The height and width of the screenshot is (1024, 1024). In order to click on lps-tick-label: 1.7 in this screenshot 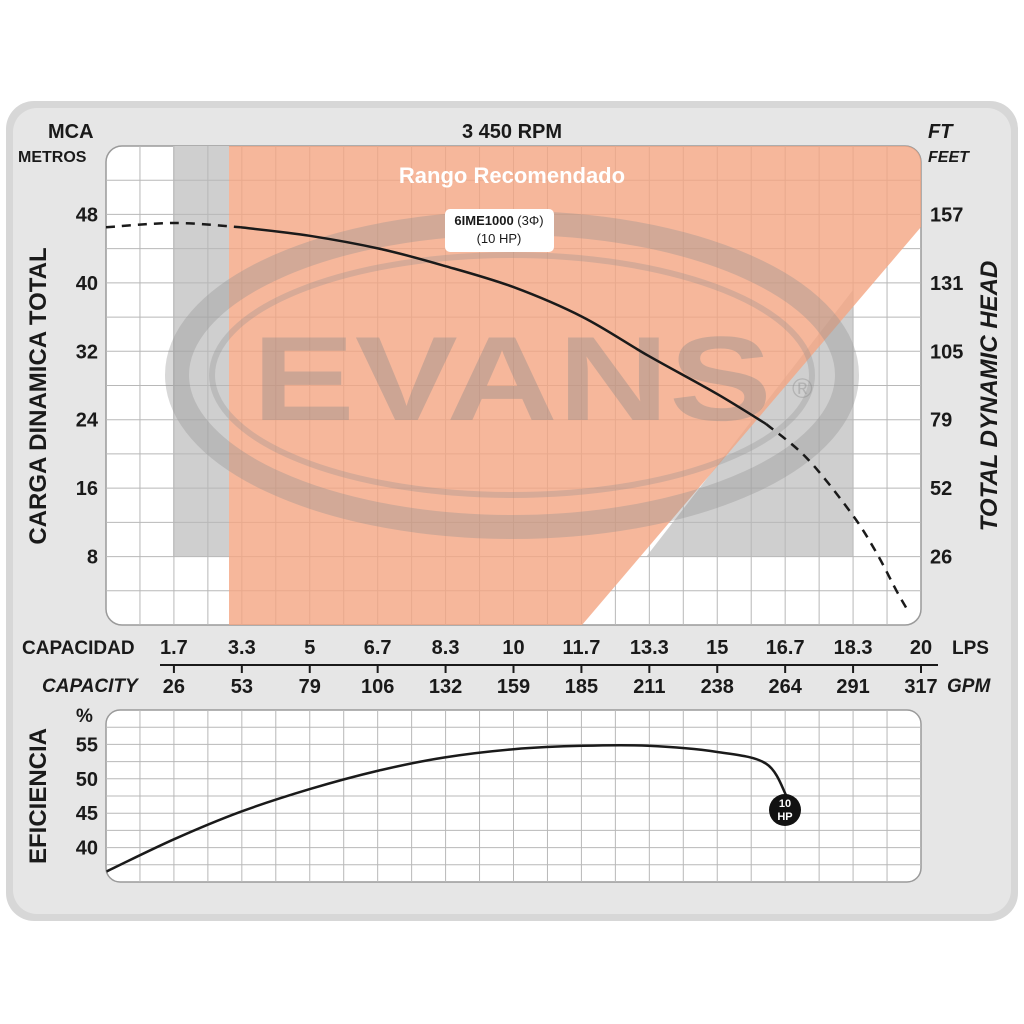, I will do `click(174, 648)`.